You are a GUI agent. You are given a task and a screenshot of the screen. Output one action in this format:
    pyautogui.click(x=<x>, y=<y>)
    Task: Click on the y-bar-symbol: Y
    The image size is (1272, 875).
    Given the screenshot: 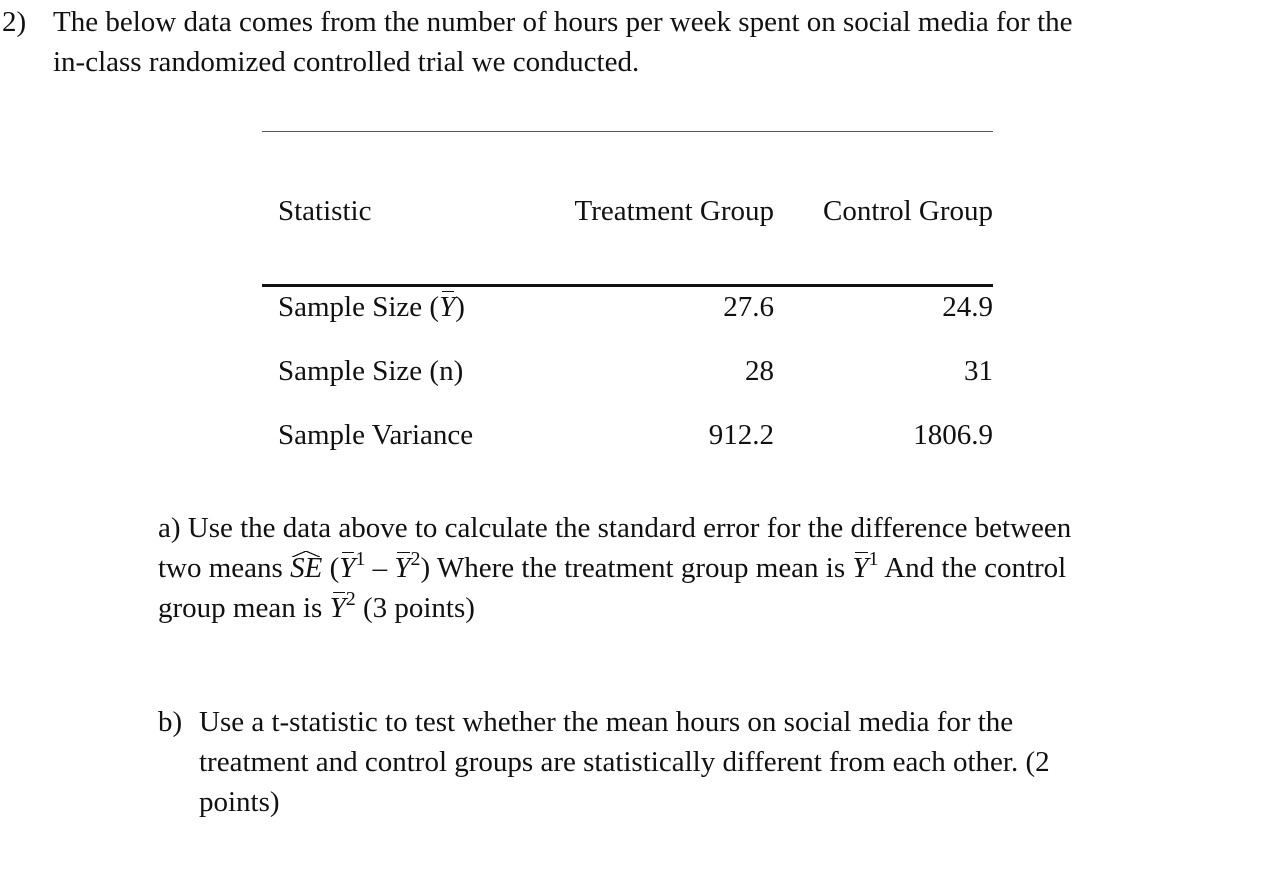 What is the action you would take?
    pyautogui.click(x=447, y=307)
    